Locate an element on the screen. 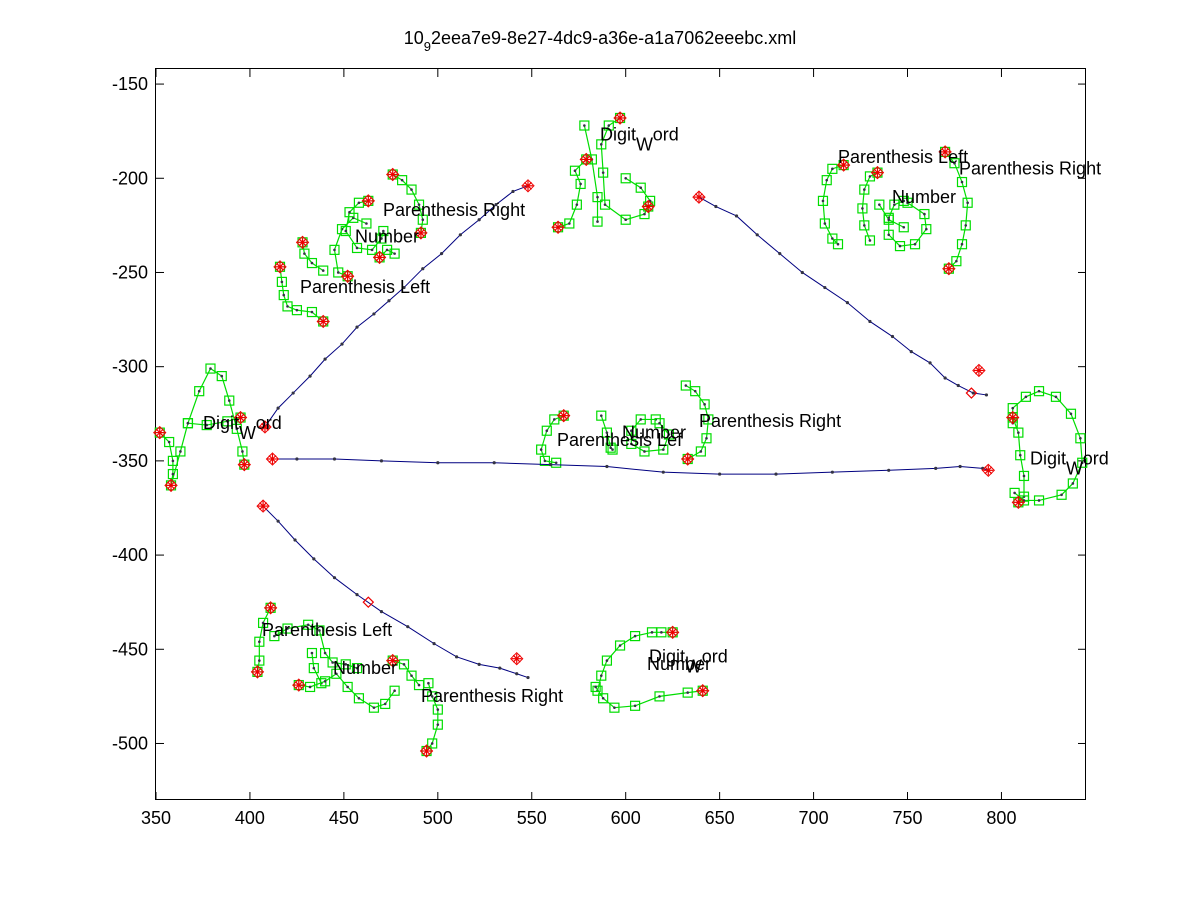 The image size is (1201, 901). annotation-label: Number is located at coordinates (387, 236).